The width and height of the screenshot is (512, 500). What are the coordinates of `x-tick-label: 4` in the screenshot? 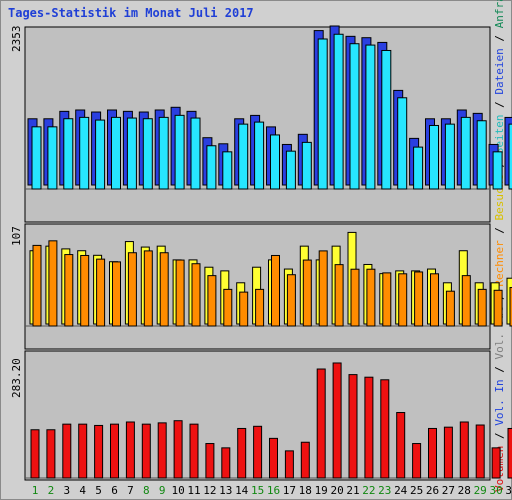 It's located at (82, 490).